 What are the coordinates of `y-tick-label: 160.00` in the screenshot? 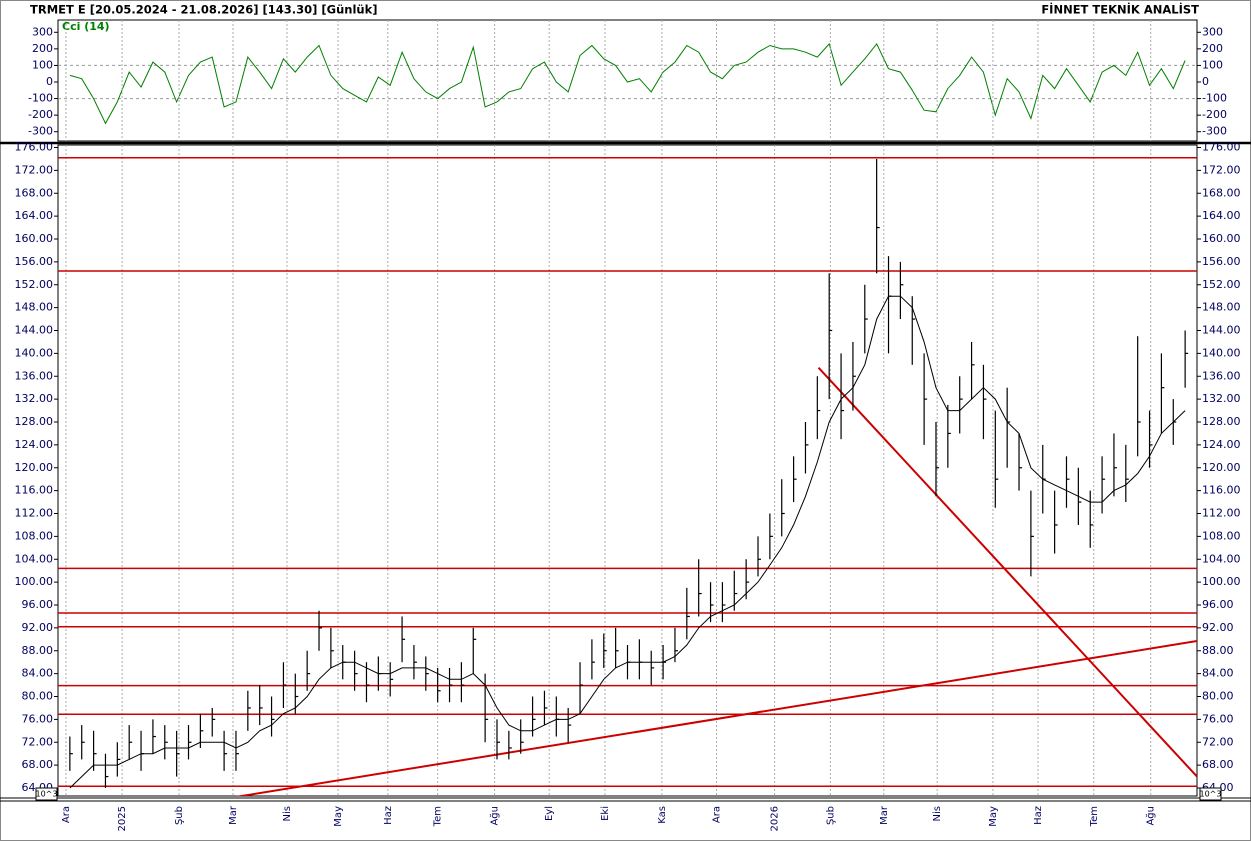 It's located at (1221, 238).